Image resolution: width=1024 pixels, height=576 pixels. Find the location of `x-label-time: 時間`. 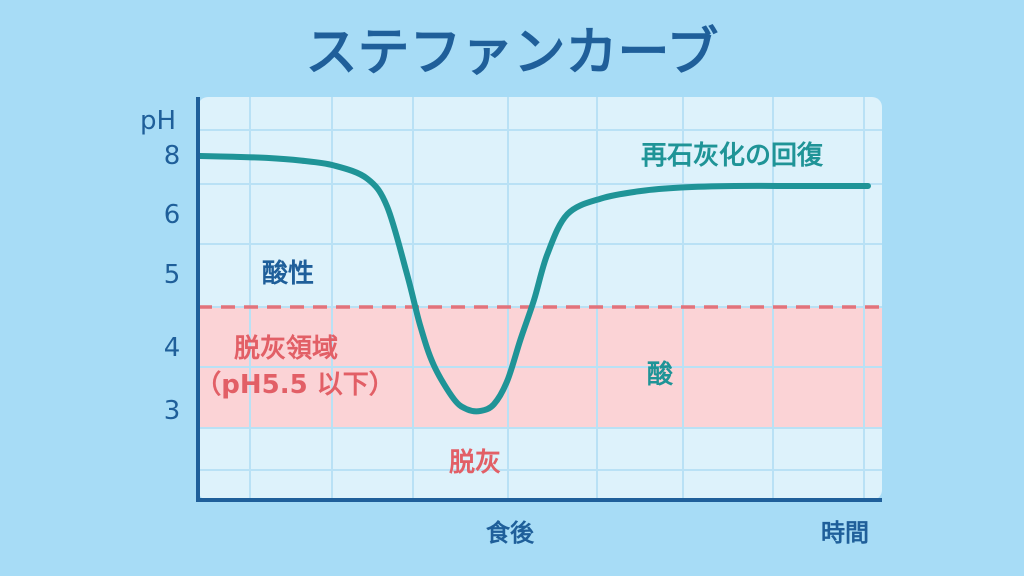

x-label-time: 時間 is located at coordinates (845, 533).